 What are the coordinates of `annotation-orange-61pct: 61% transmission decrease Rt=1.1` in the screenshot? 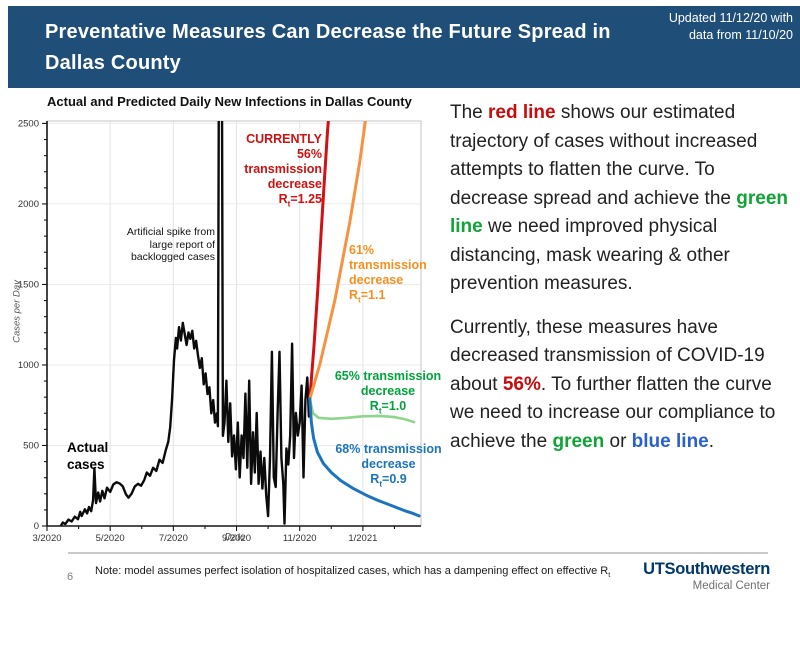 It's located at (388, 275).